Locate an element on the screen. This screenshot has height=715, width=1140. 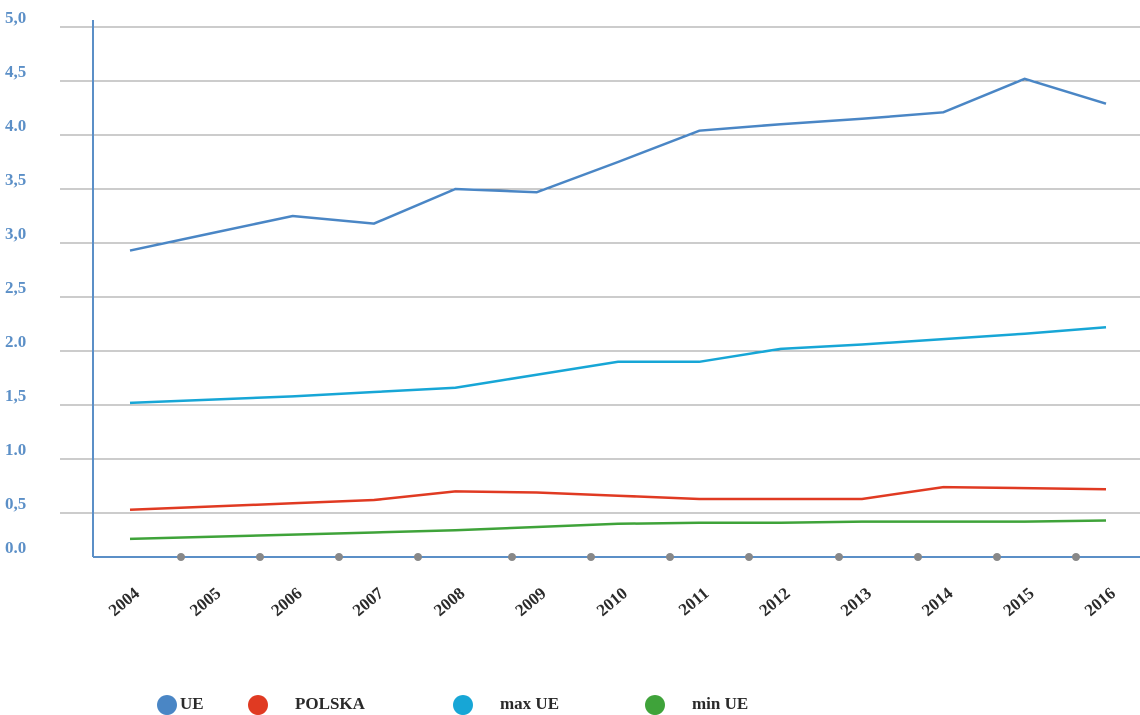
x-tick-label: 2016 is located at coordinates (1100, 602).